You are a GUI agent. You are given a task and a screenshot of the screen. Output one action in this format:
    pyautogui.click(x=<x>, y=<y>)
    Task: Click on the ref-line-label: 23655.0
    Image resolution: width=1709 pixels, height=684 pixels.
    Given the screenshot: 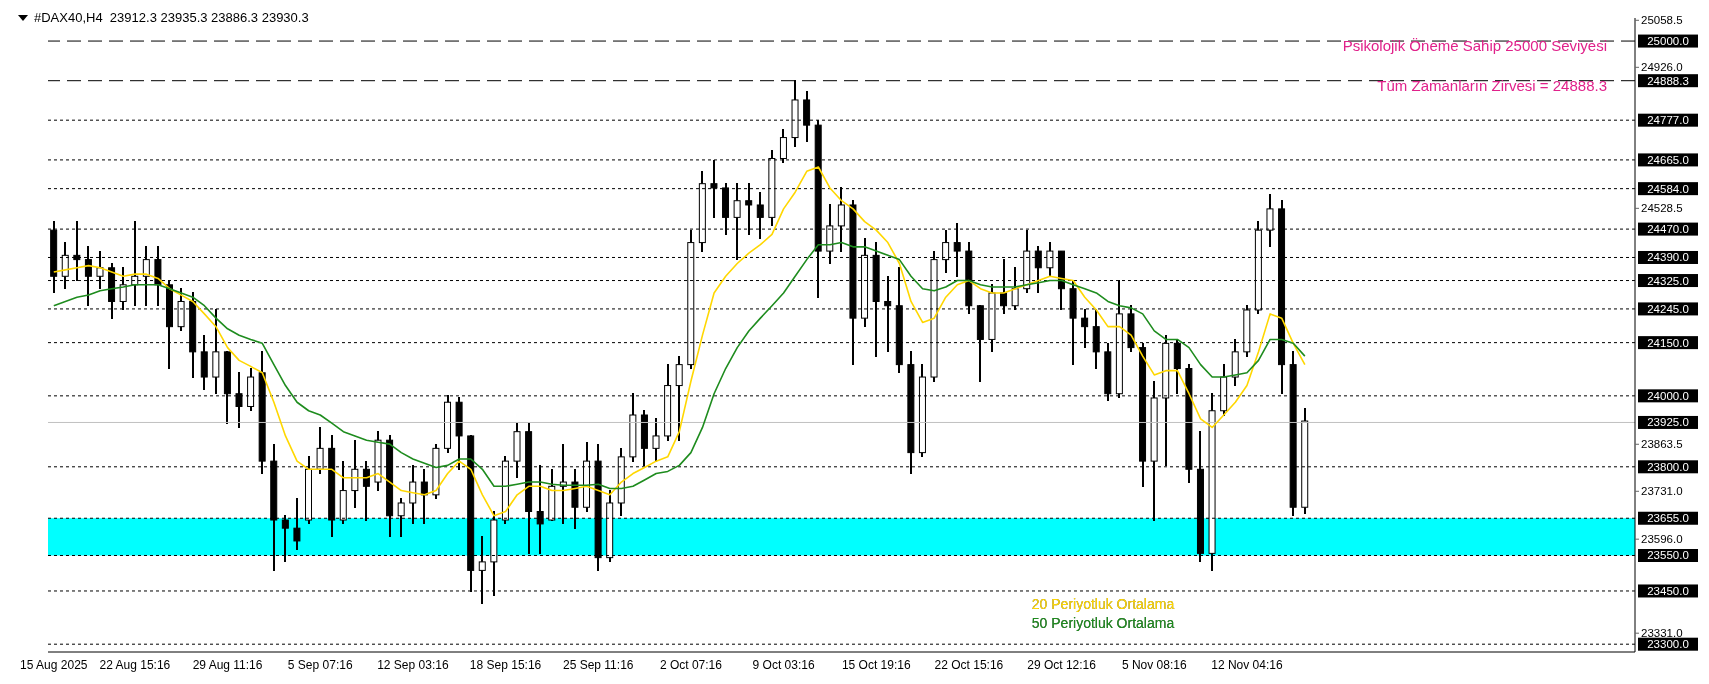 What is the action you would take?
    pyautogui.click(x=1668, y=518)
    